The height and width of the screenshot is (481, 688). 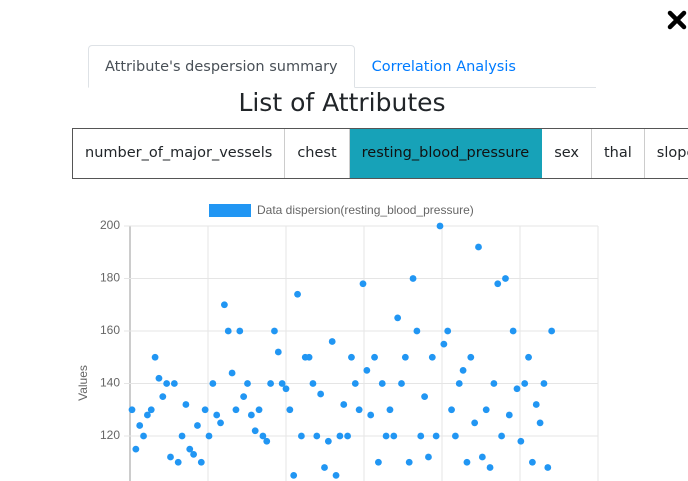 What do you see at coordinates (666, 153) in the screenshot?
I see `attribute-button: slope` at bounding box center [666, 153].